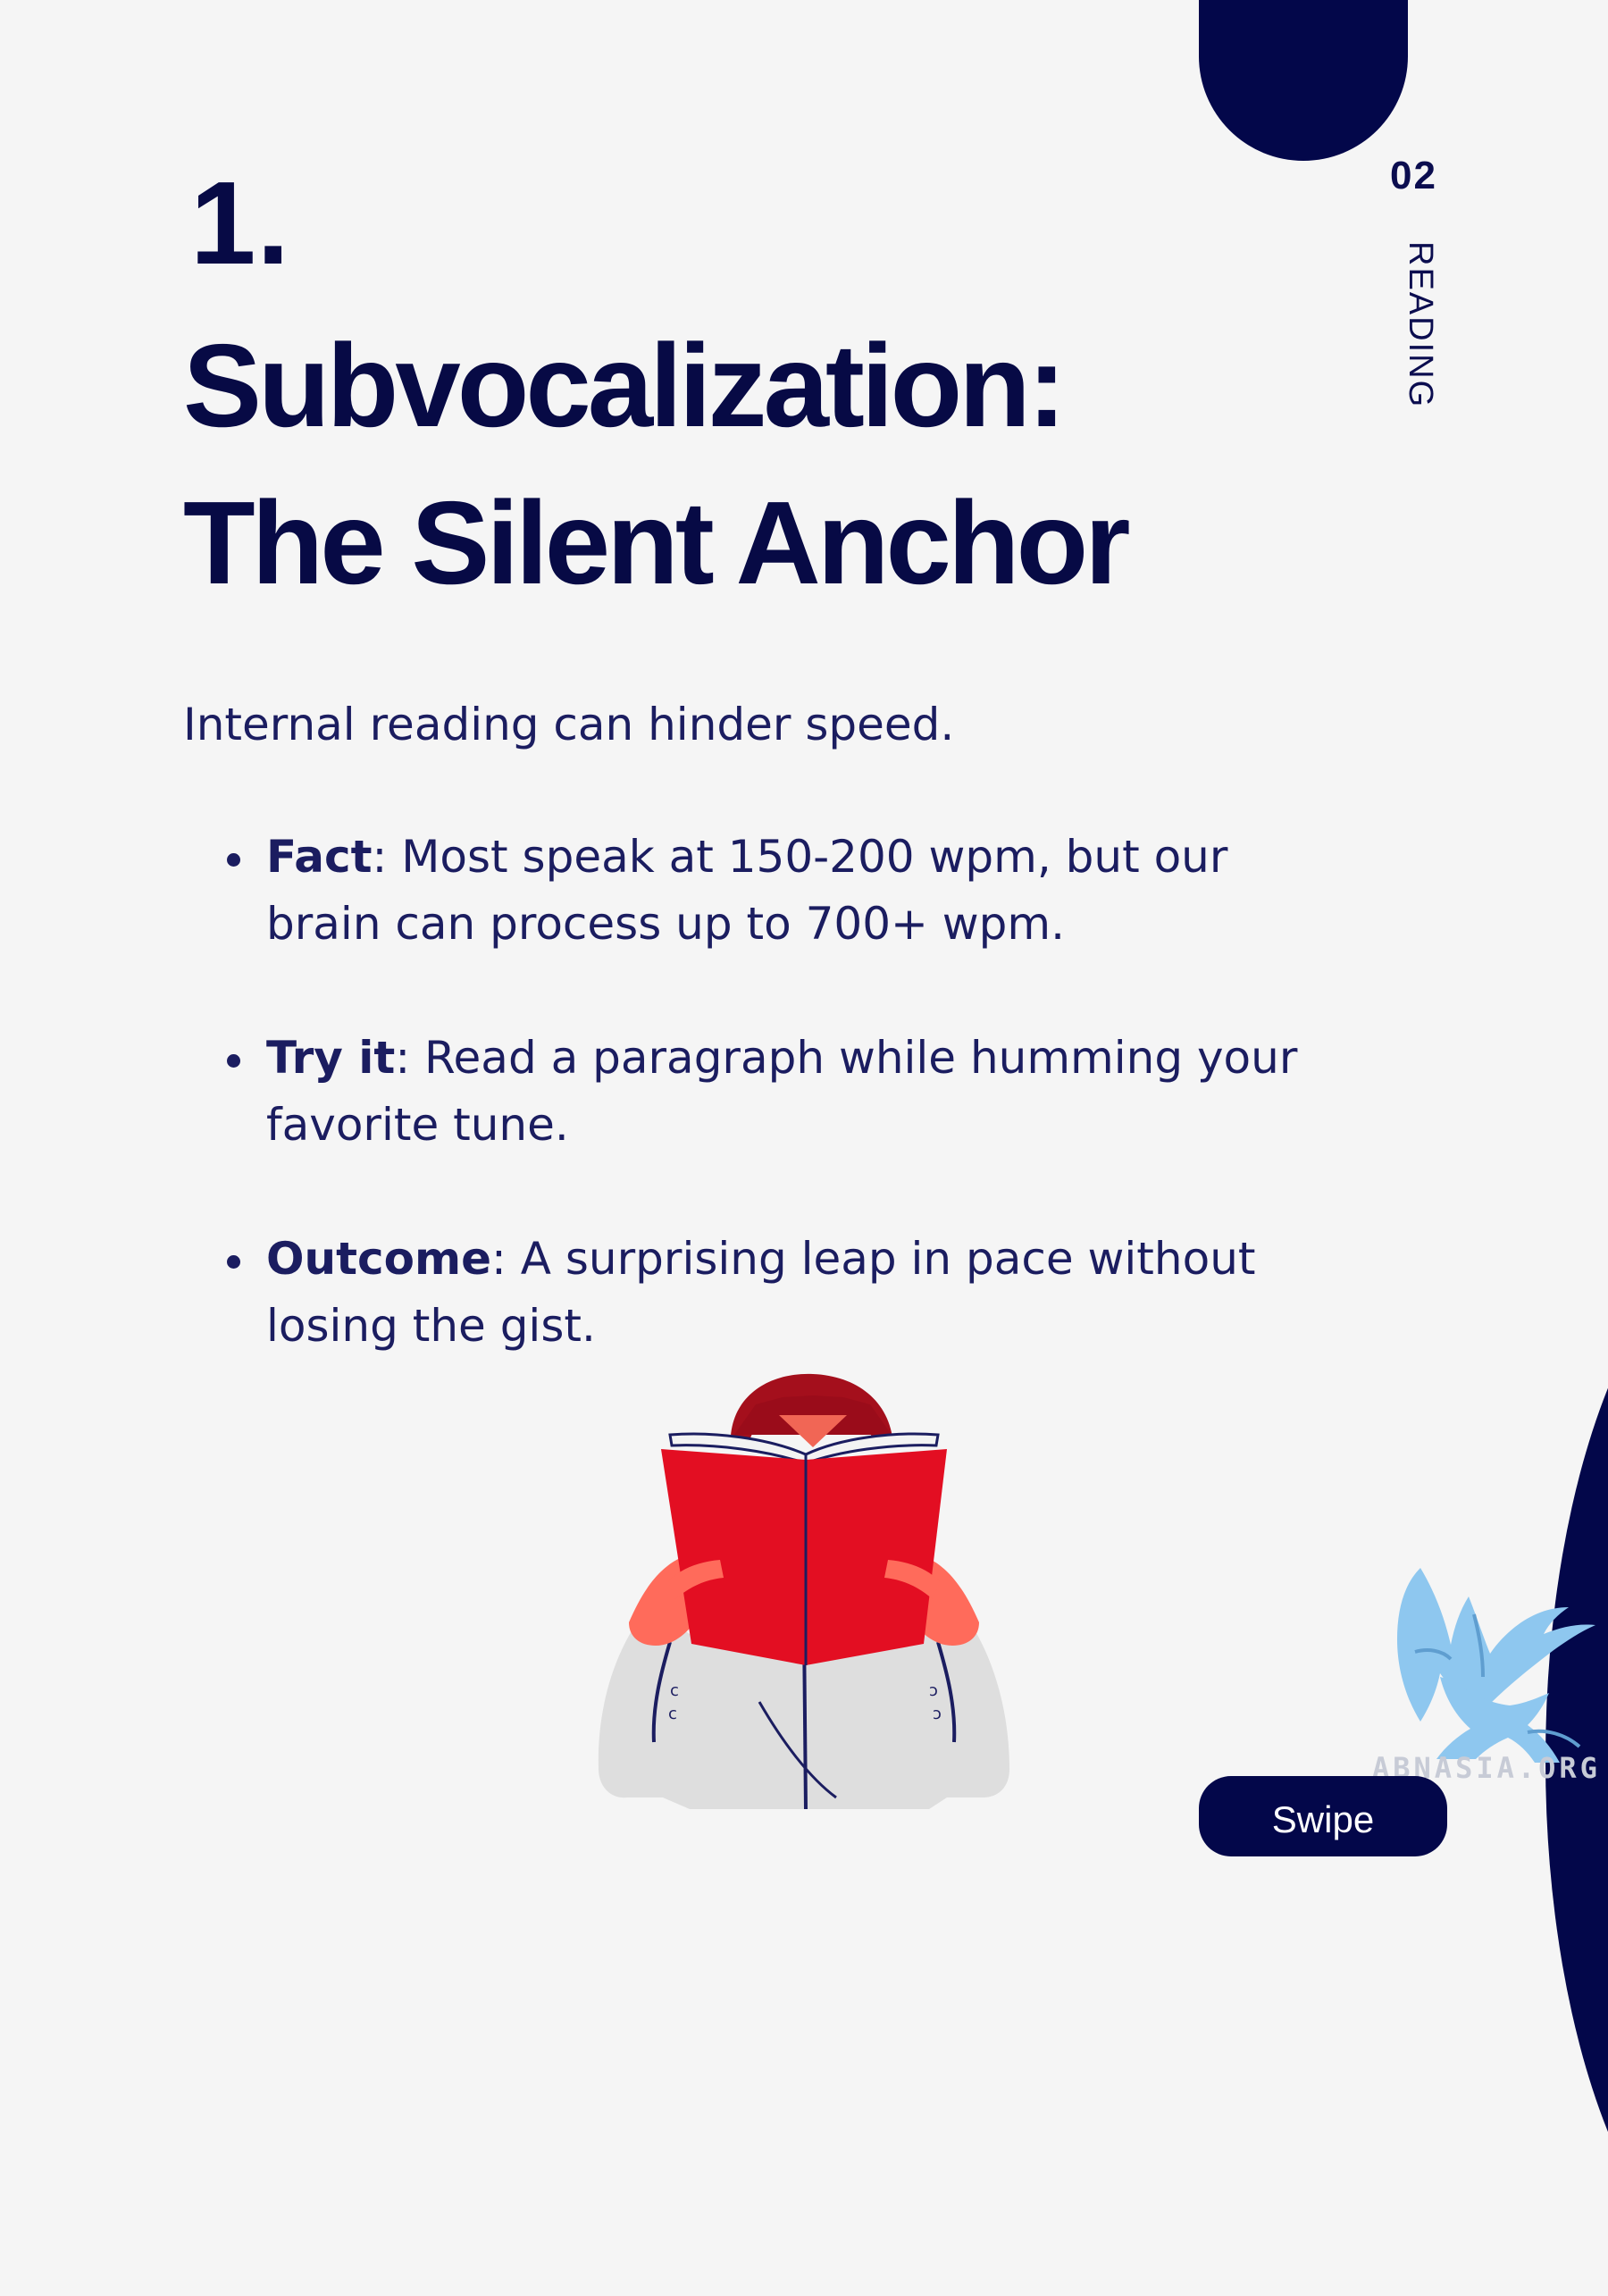 This screenshot has width=1608, height=2296. I want to click on person-reading-book-icon: c c ɔ ɔ, so click(804, 1584).